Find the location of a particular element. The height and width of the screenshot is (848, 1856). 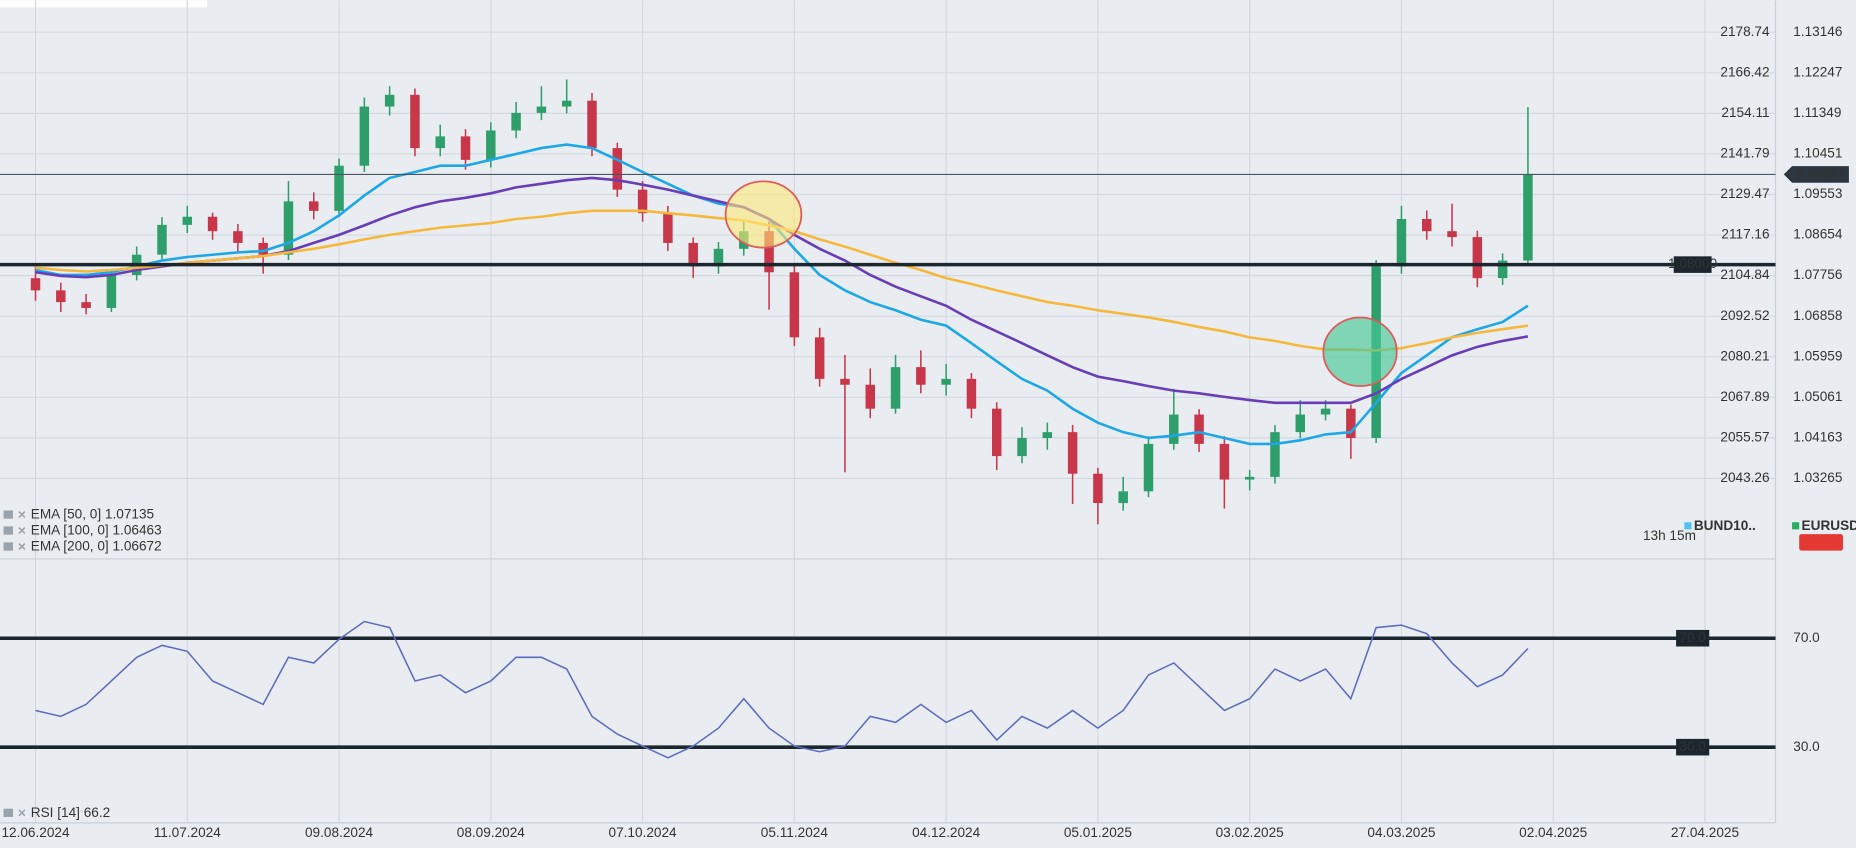

countdown: 13h 15m is located at coordinates (1669, 535).